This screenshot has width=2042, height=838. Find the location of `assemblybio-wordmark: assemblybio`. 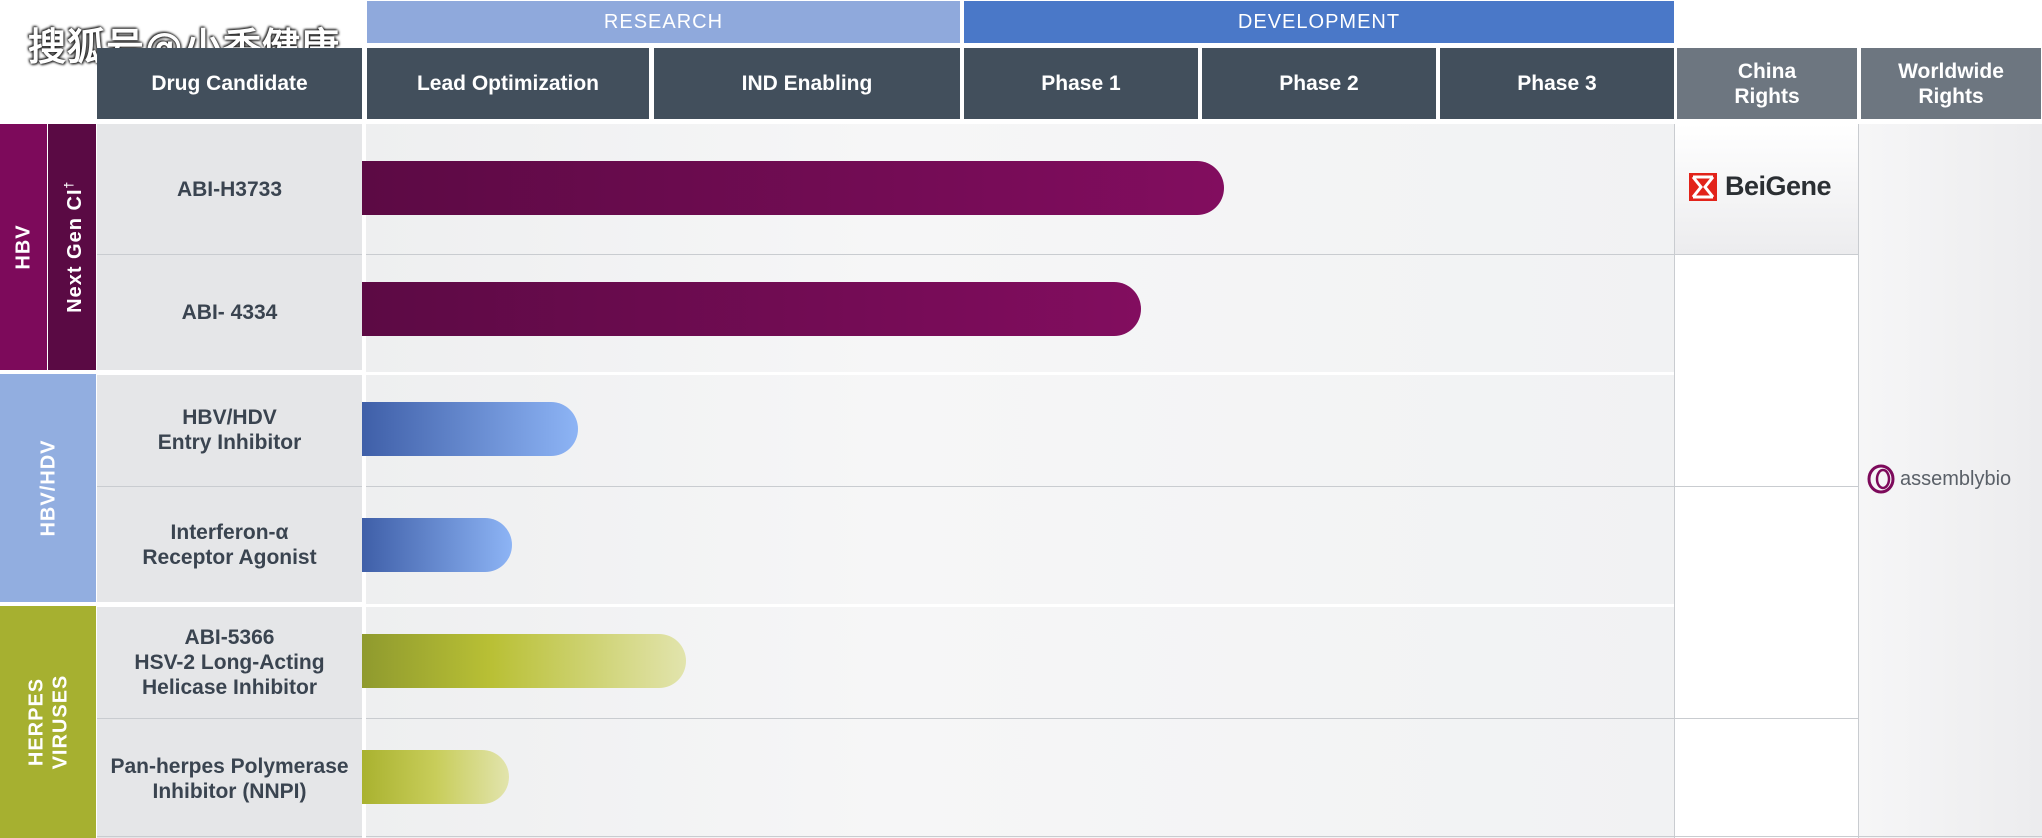

assemblybio-wordmark: assemblybio is located at coordinates (1956, 478).